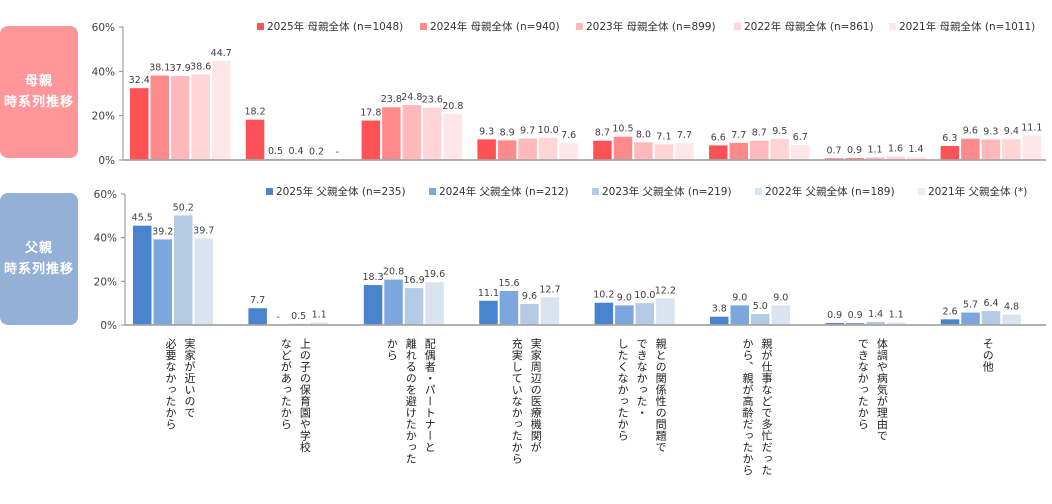 The height and width of the screenshot is (504, 1052). I want to click on data-label: 0.7, so click(833, 150).